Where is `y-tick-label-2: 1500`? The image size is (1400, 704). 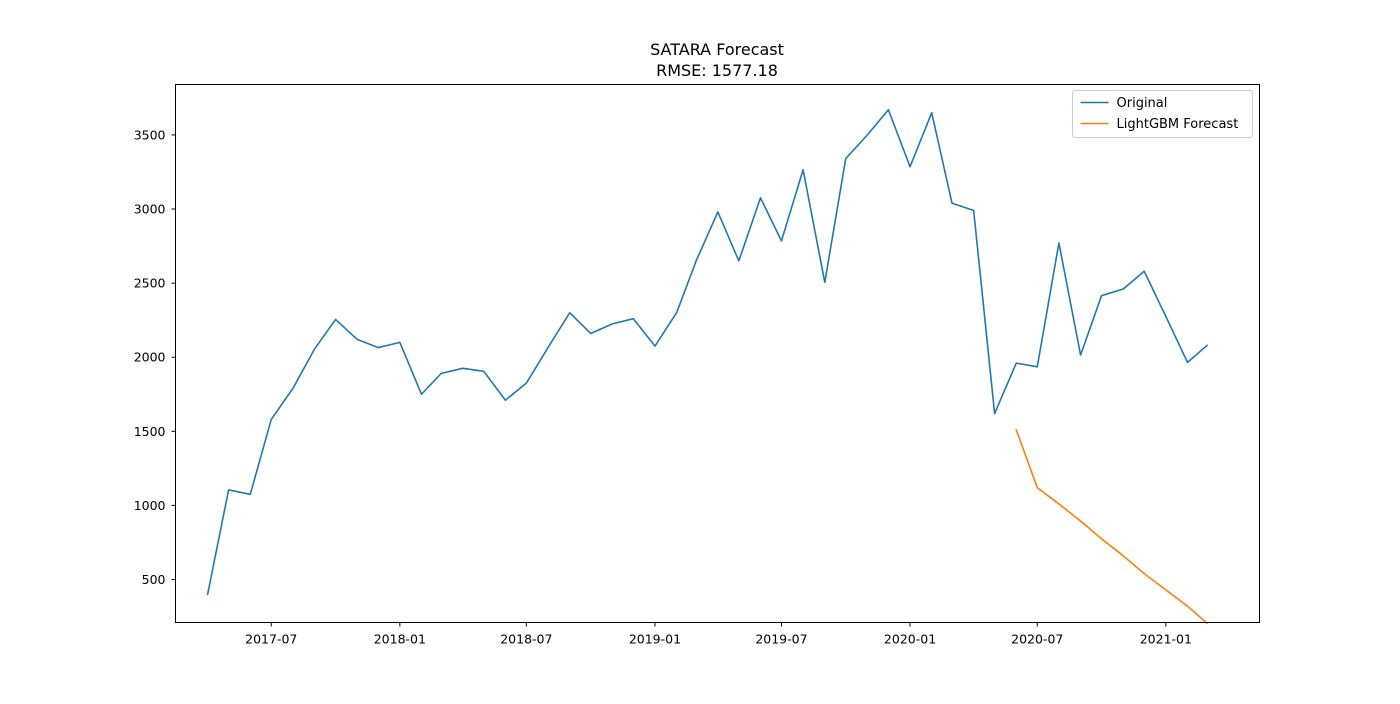
y-tick-label-2: 1500 is located at coordinates (150, 431).